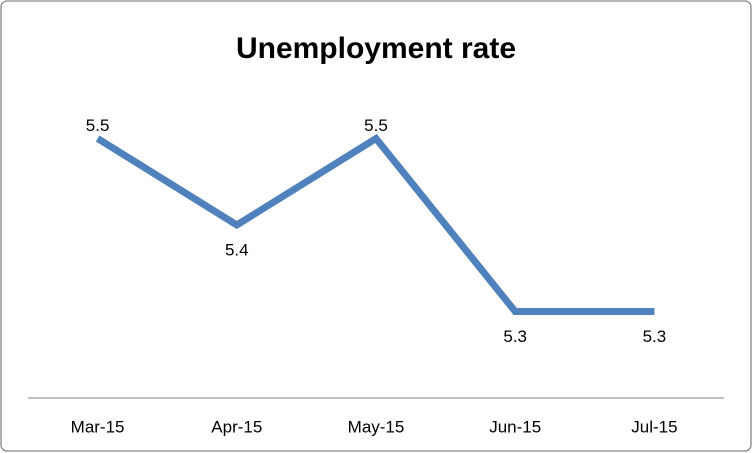 The width and height of the screenshot is (753, 453). Describe the element at coordinates (654, 426) in the screenshot. I see `x-tick-label: Jul-15` at that location.